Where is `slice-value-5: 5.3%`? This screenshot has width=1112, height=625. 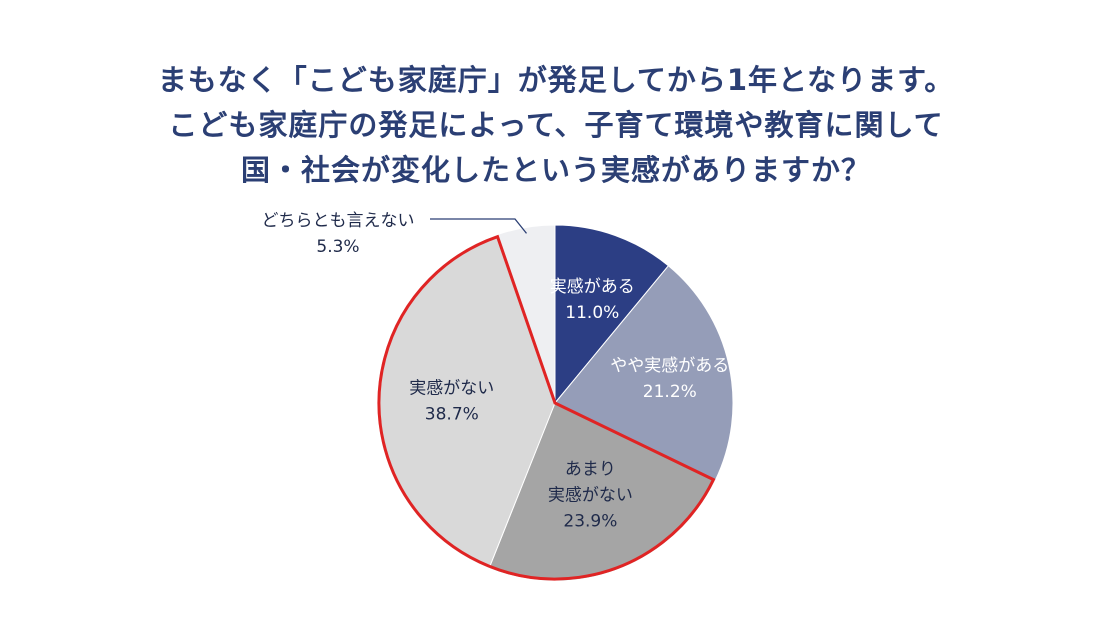 slice-value-5: 5.3% is located at coordinates (337, 247).